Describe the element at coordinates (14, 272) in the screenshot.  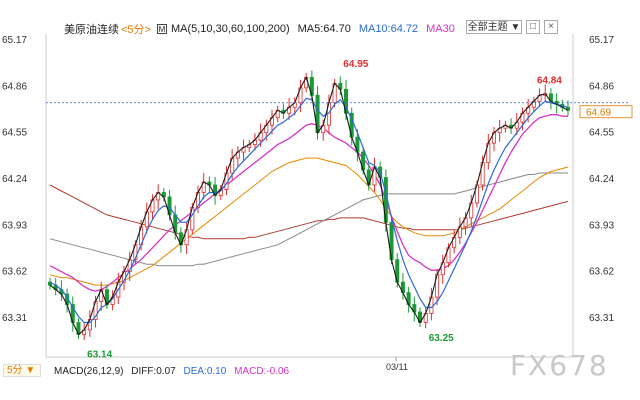
I see `y-tick-label-left: 63.62` at that location.